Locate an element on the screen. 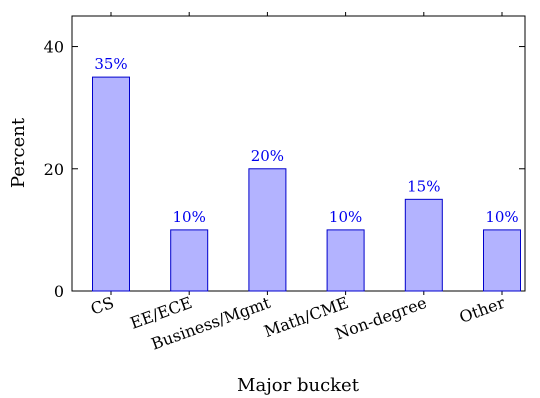  y-tick-label: 40 is located at coordinates (54, 47).